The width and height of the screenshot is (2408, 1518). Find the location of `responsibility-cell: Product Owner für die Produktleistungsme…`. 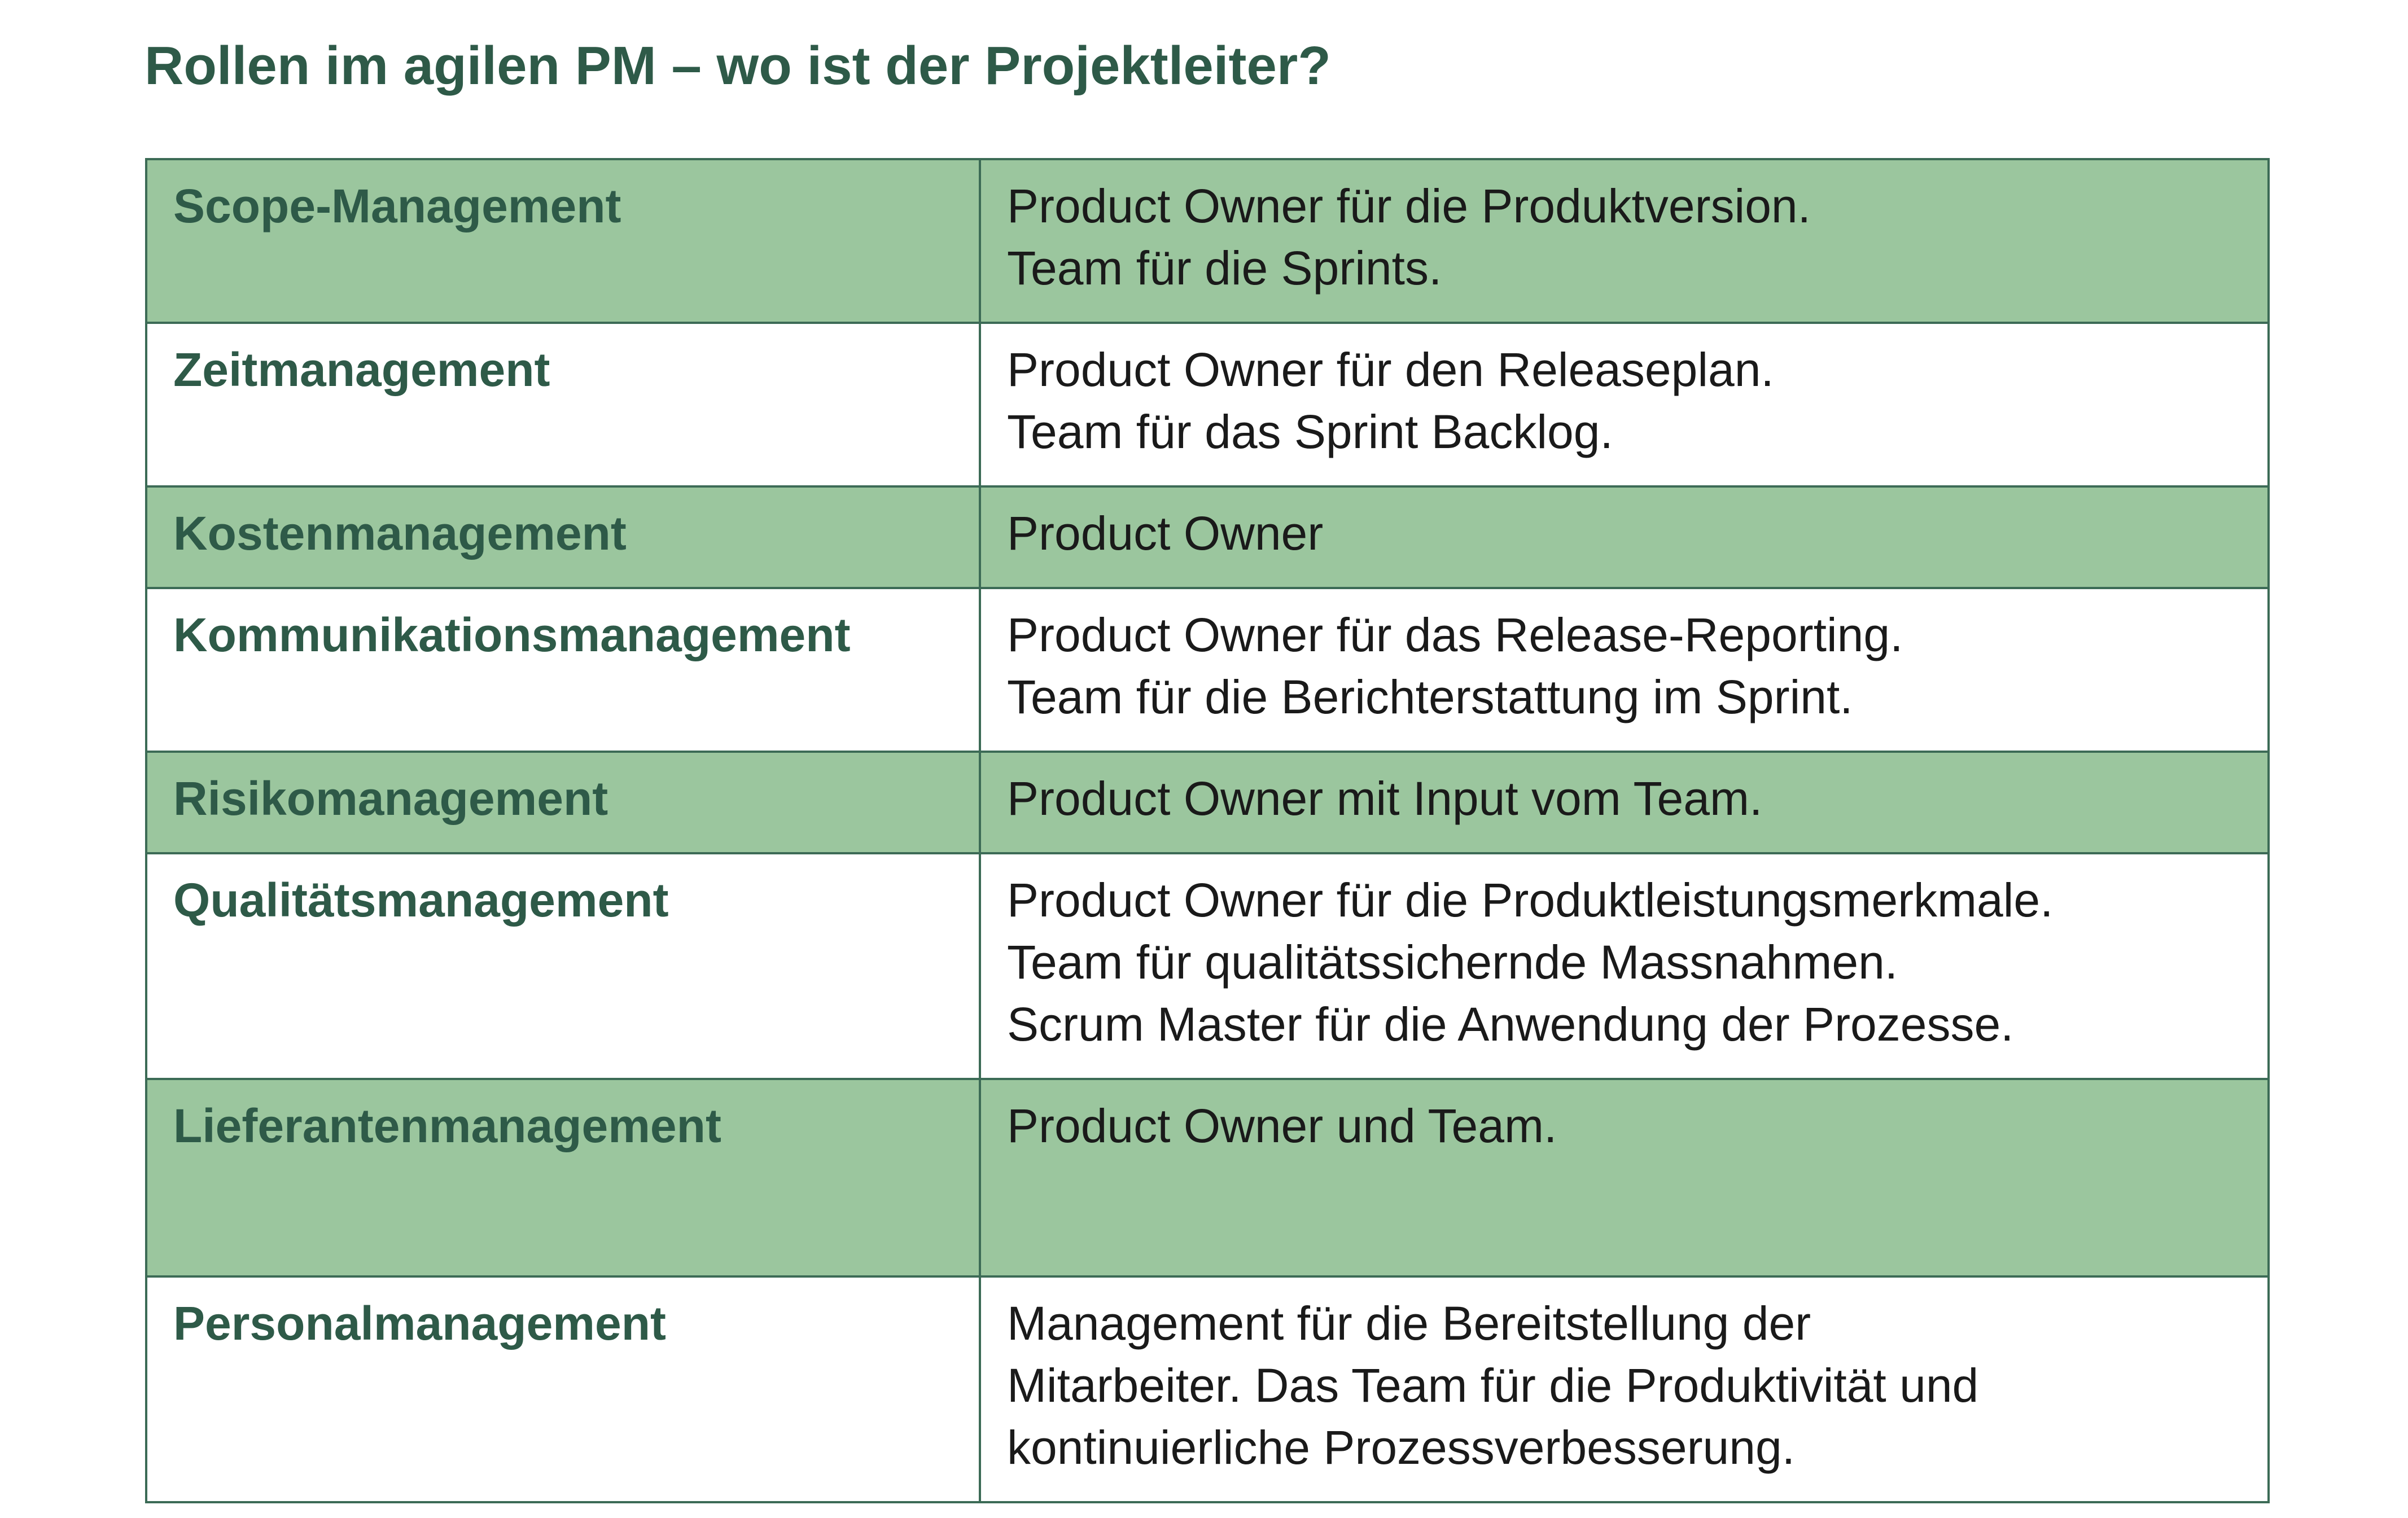

responsibility-cell: Product Owner für die Produktleistungsme… is located at coordinates (1624, 966).